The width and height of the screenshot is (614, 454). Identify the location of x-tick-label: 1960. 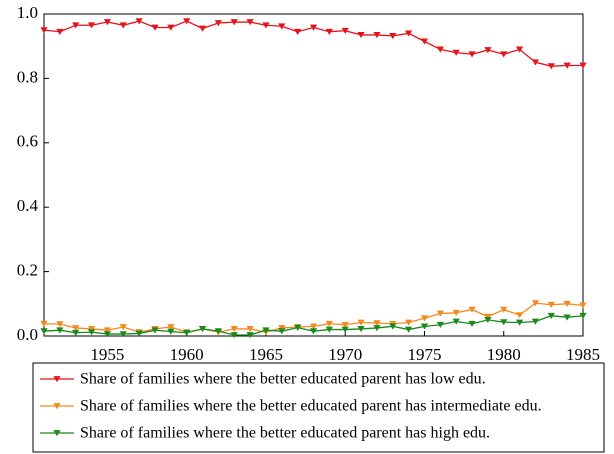
(187, 354).